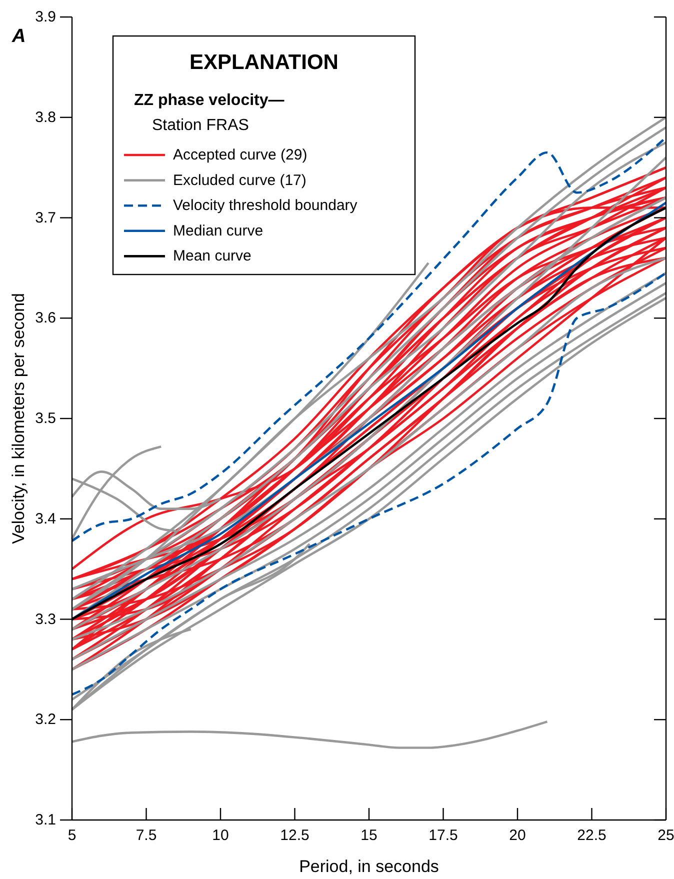 The image size is (674, 879). What do you see at coordinates (45, 719) in the screenshot?
I see `y-tick-label: 3.2` at bounding box center [45, 719].